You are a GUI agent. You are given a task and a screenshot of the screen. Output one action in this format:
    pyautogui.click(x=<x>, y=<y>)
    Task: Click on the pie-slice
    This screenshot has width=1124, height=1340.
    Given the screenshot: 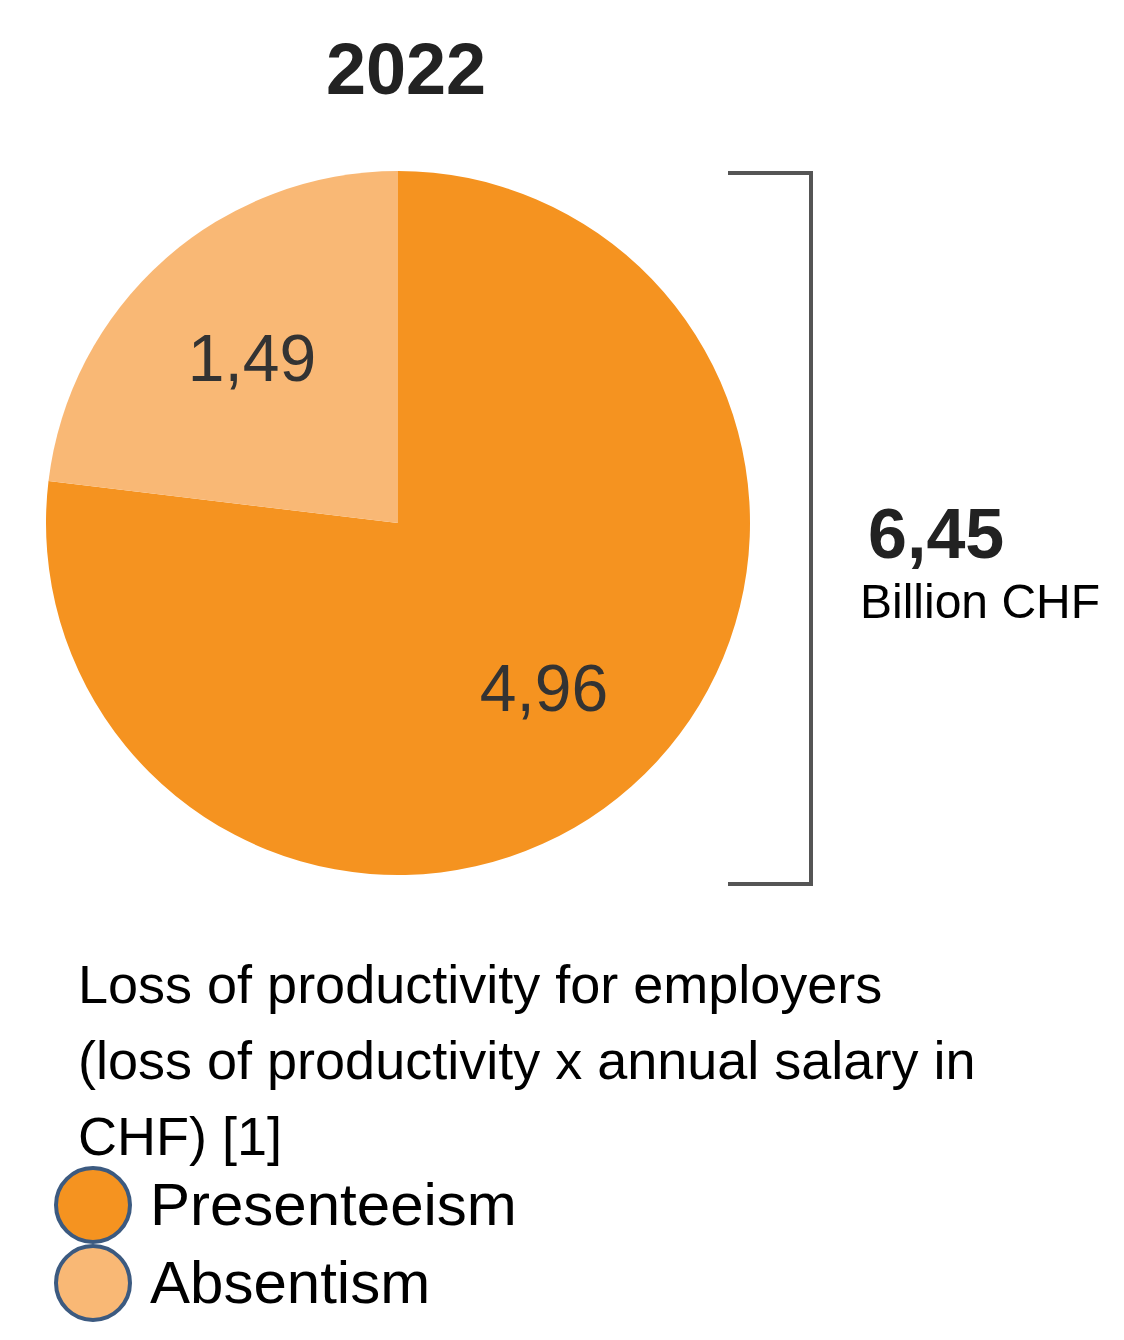 What is the action you would take?
    pyautogui.click(x=223, y=347)
    